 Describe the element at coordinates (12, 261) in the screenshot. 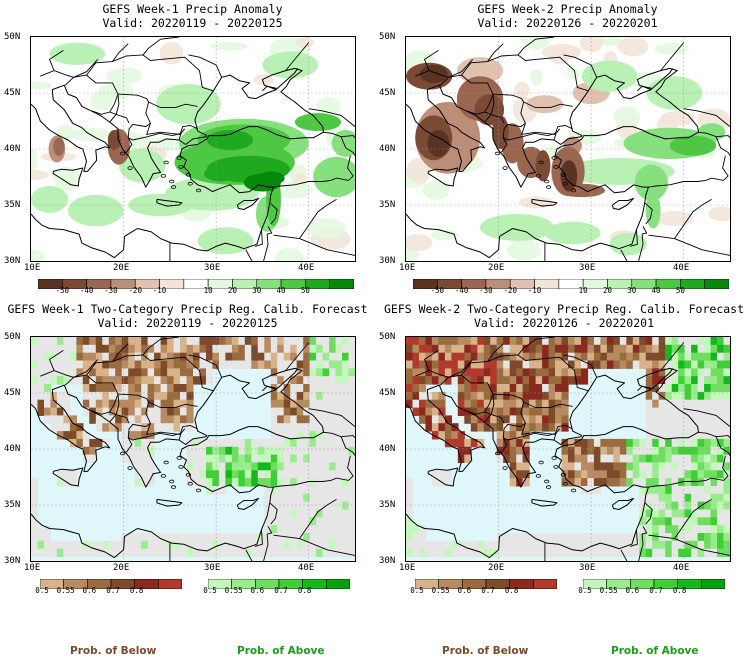

I see `lat-tick-30n: 30N` at that location.